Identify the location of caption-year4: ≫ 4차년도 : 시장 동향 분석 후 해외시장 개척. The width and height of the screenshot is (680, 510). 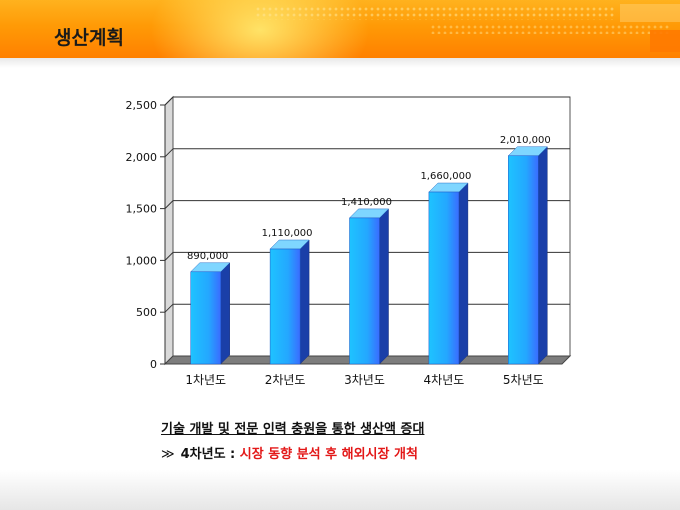
(289, 452).